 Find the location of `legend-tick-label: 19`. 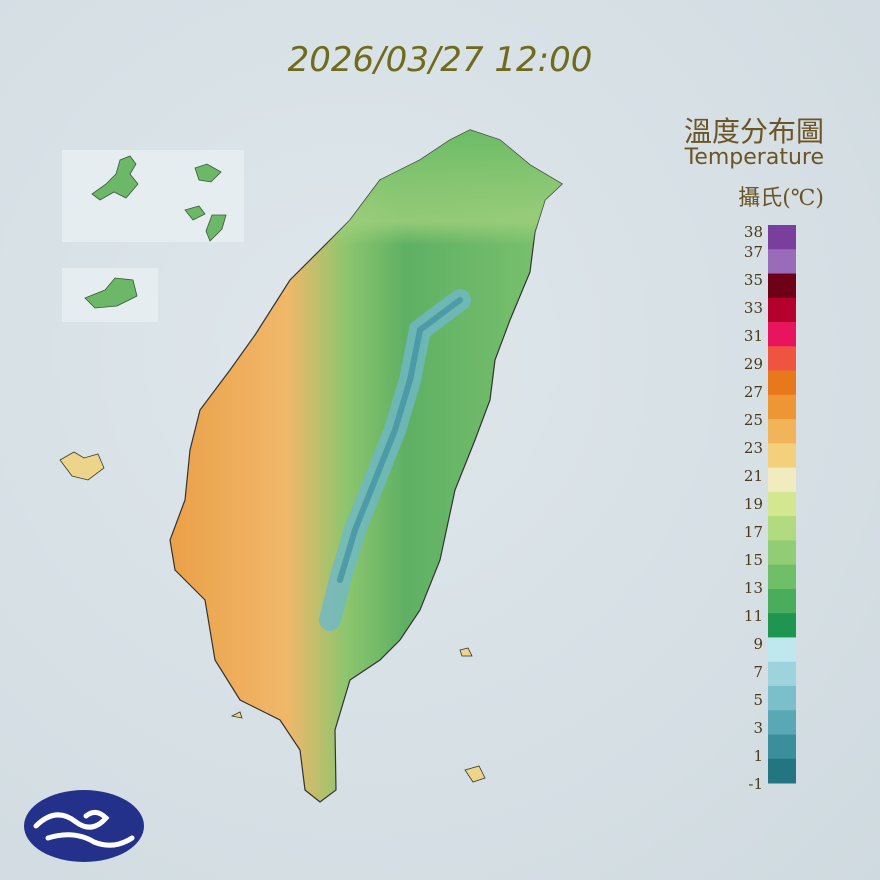

legend-tick-label: 19 is located at coordinates (753, 504).